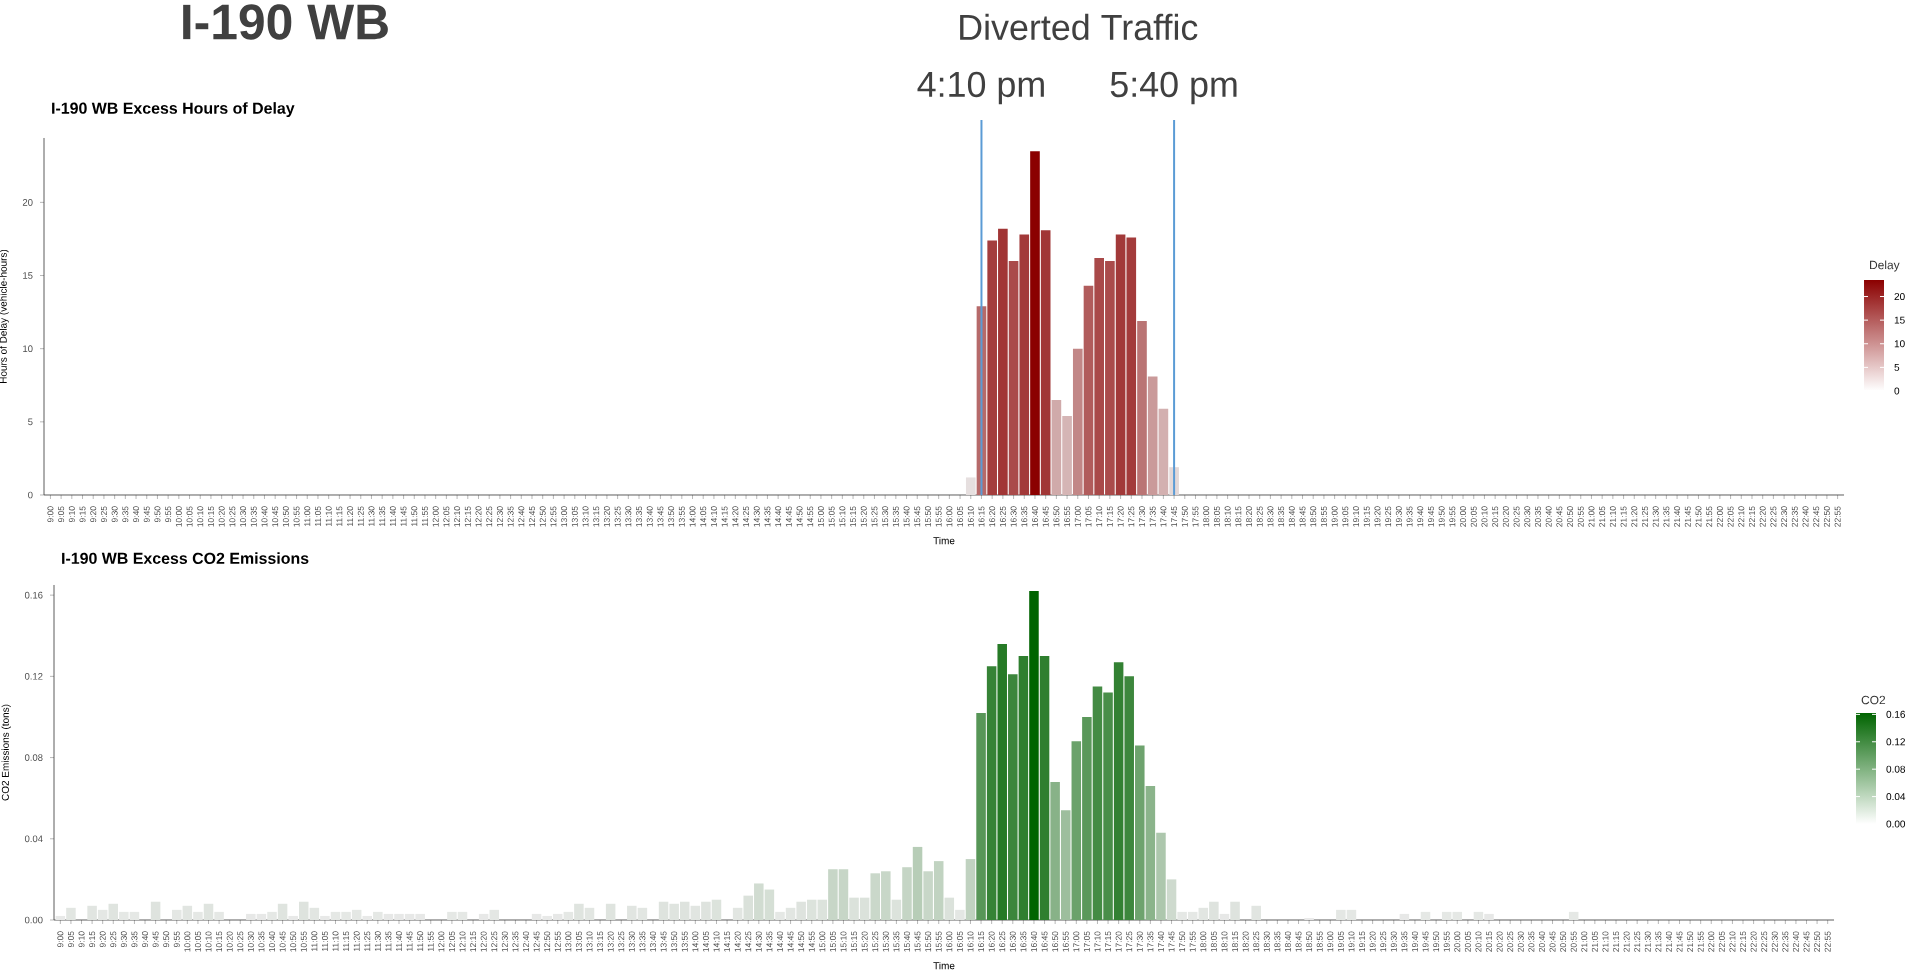 The width and height of the screenshot is (1921, 975). What do you see at coordinates (1773, 516) in the screenshot?
I see `x-tick-label: 22:25` at bounding box center [1773, 516].